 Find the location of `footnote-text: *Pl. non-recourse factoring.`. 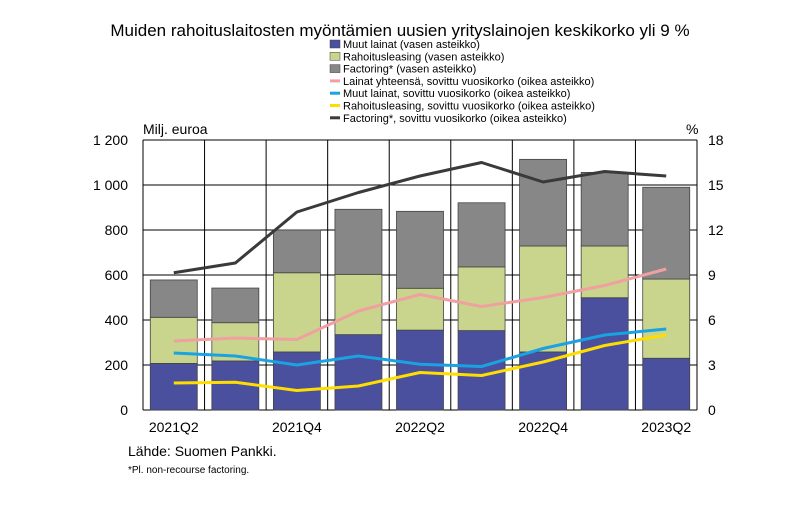

footnote-text: *Pl. non-recourse factoring. is located at coordinates (188, 470).